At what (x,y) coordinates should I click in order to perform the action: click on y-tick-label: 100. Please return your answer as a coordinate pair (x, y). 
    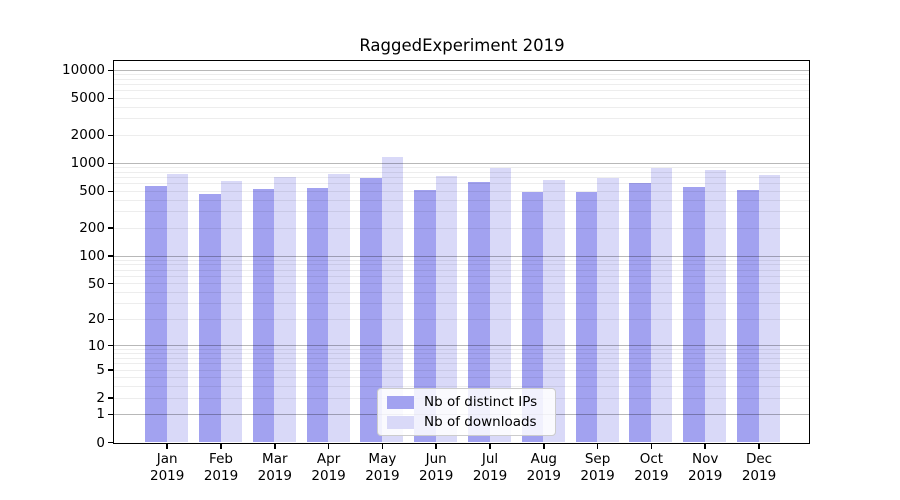
    Looking at the image, I should click on (92, 256).